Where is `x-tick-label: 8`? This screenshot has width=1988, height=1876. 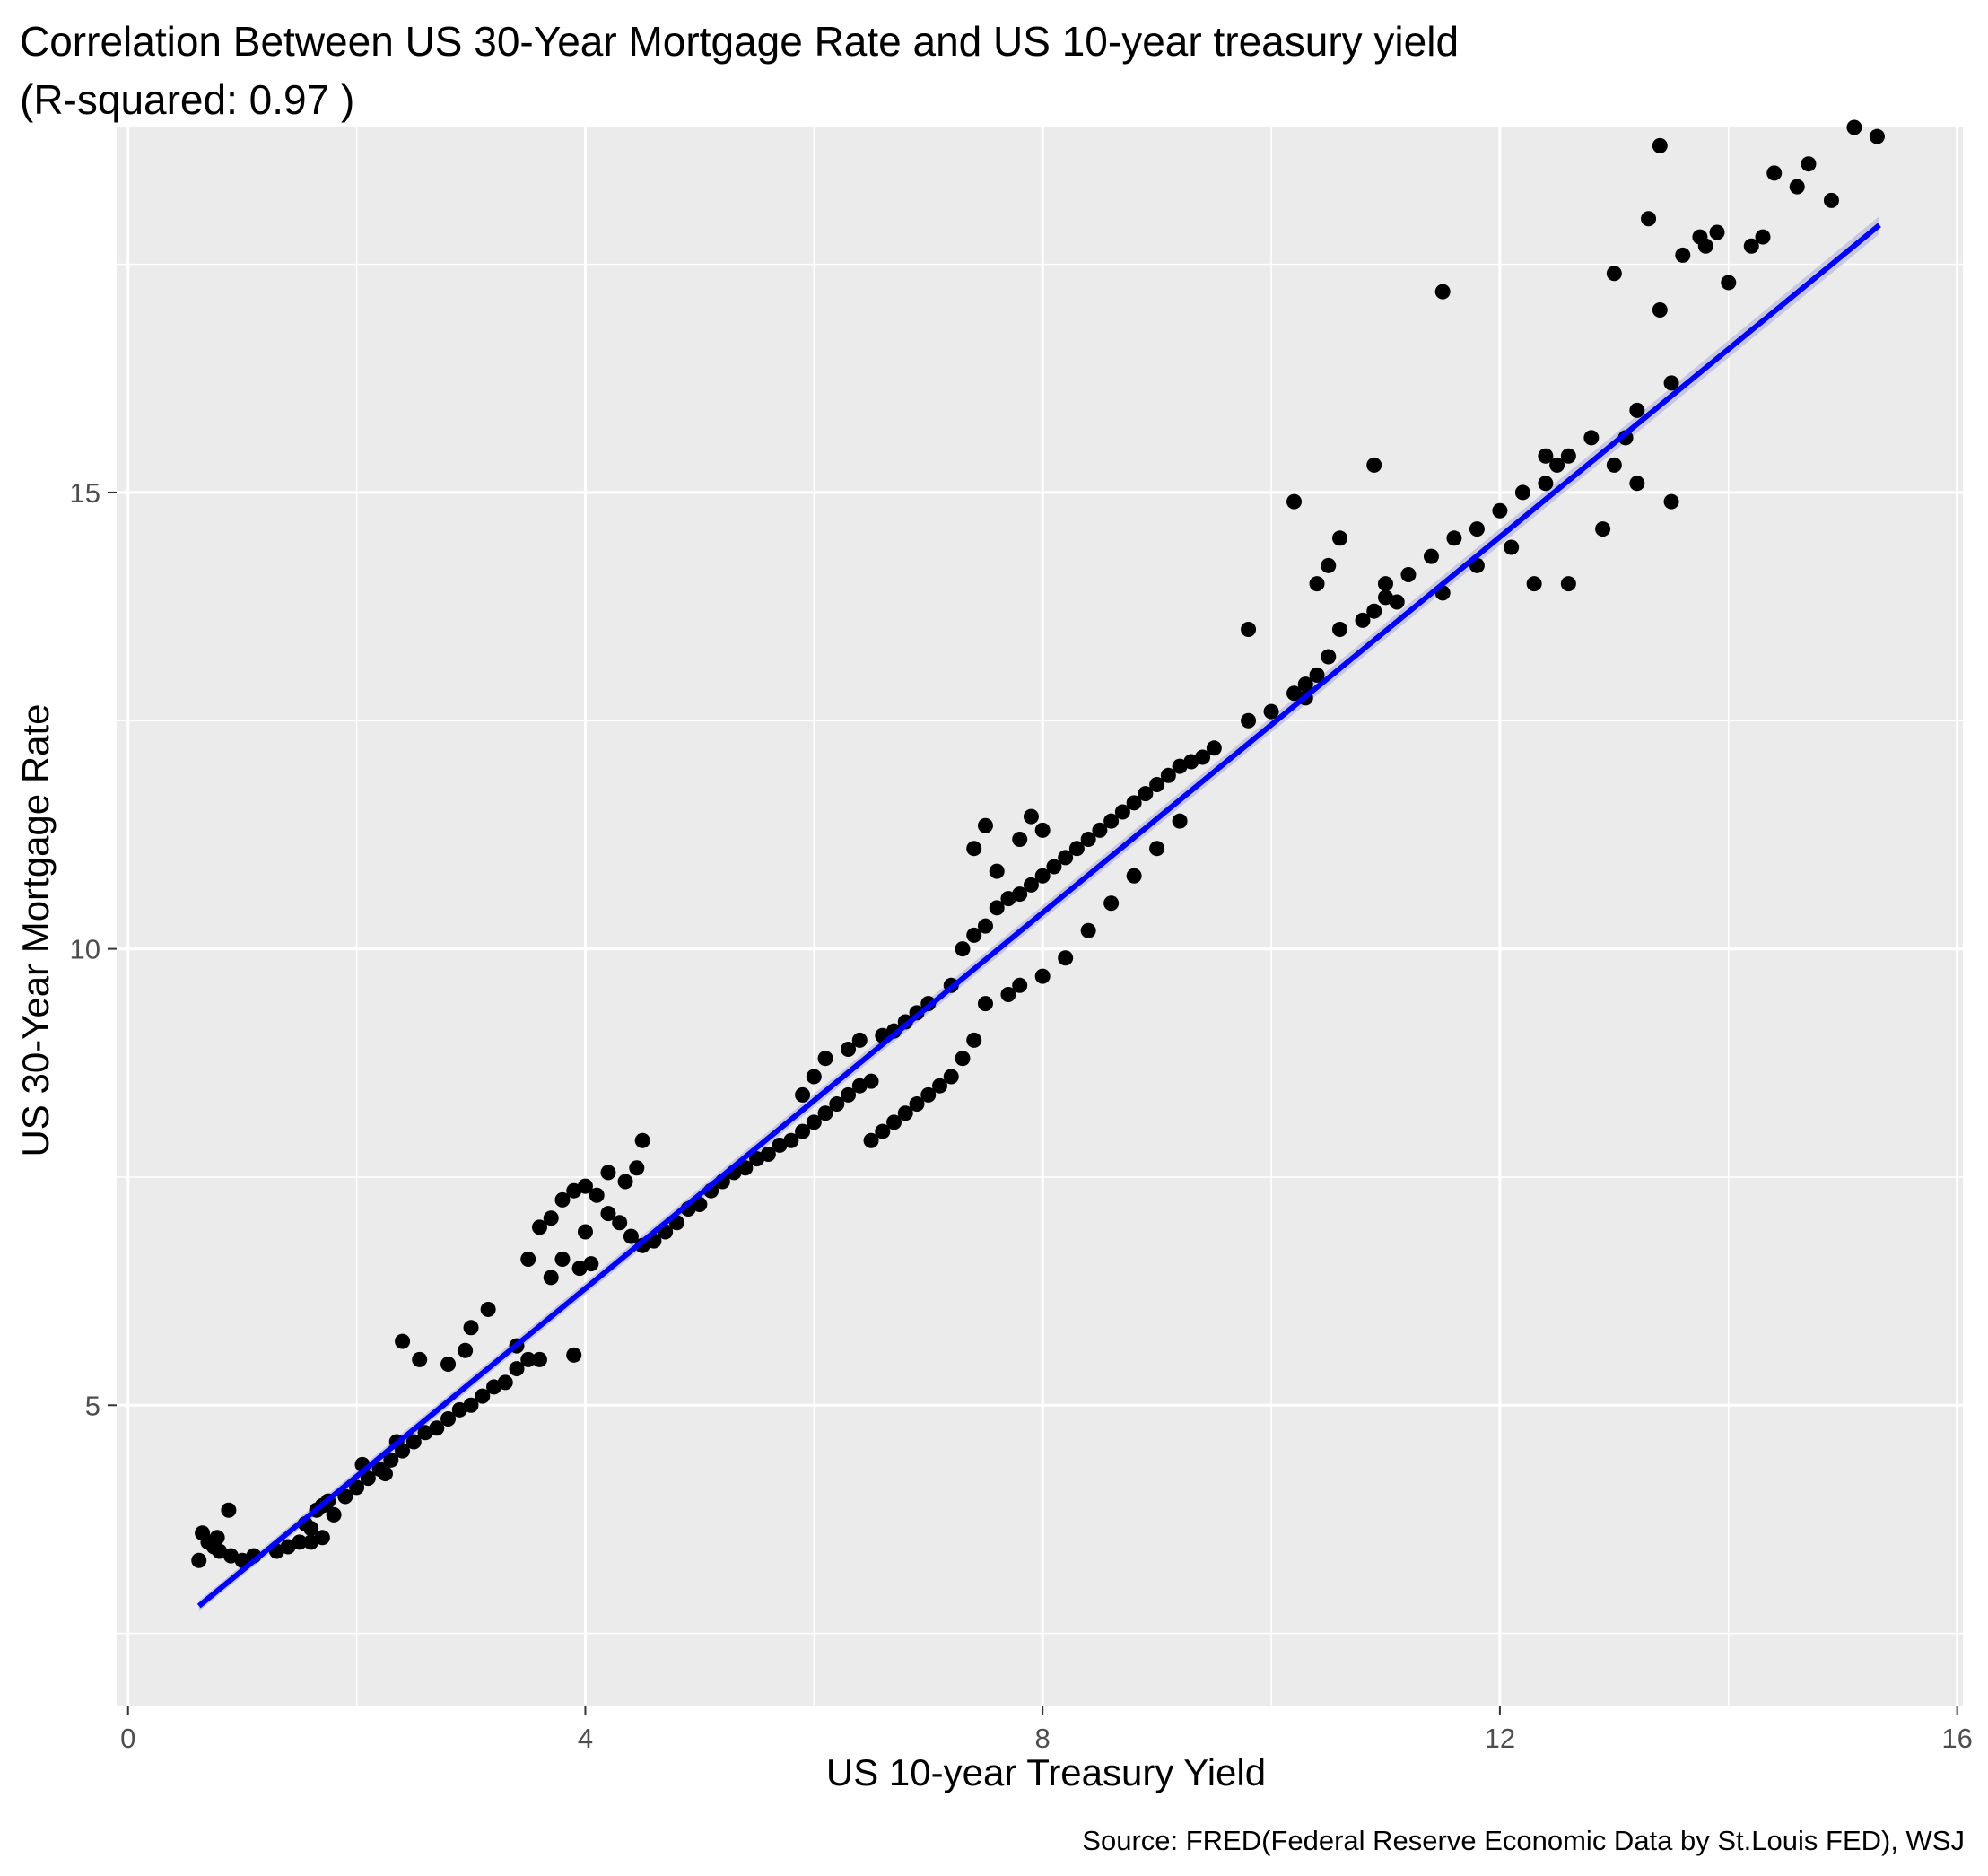
x-tick-label: 8 is located at coordinates (1043, 1738).